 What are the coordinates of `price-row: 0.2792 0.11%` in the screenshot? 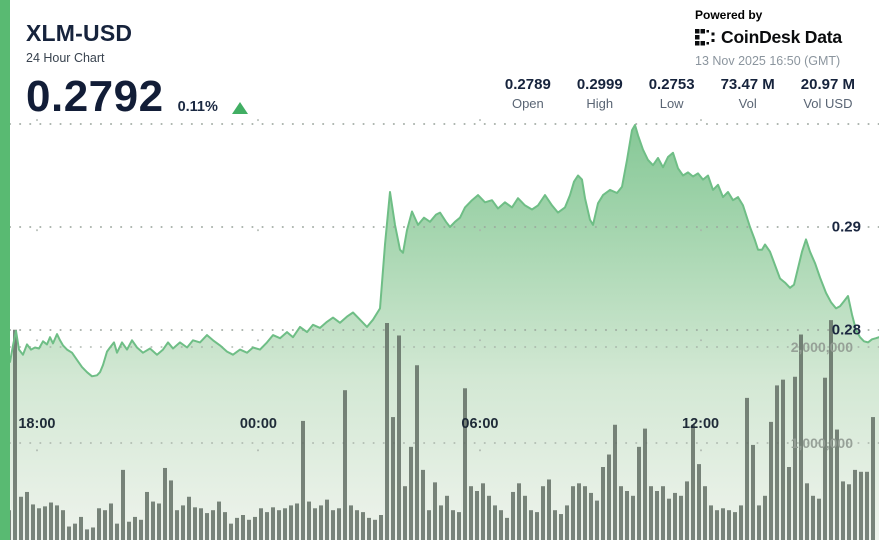 It's located at (137, 97).